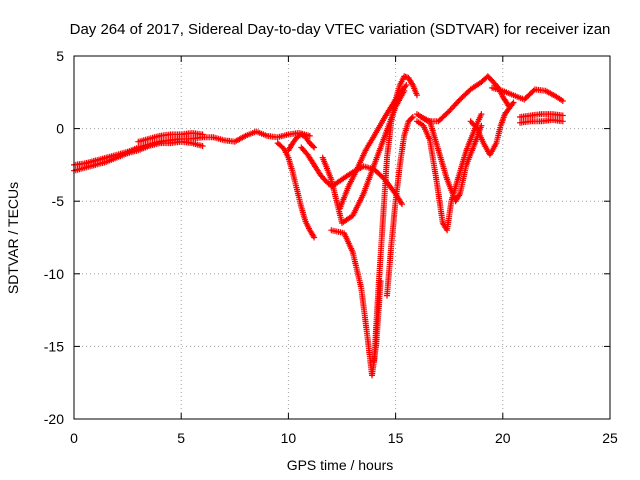 This screenshot has width=640, height=480. Describe the element at coordinates (340, 465) in the screenshot. I see `x-axis-label: GPS time / hours` at that location.